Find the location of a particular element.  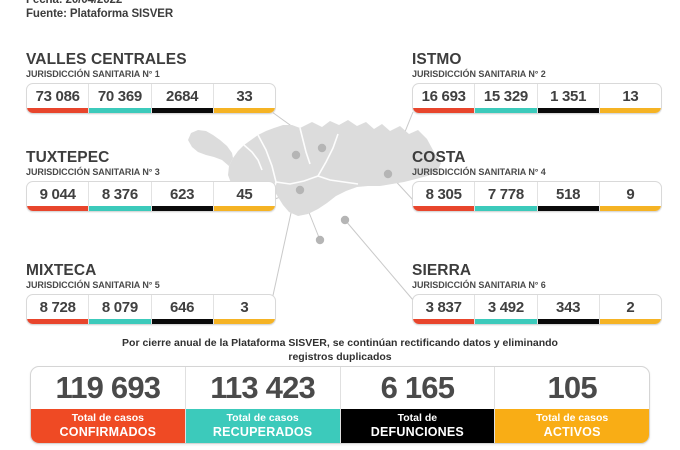

stat-cell-deaths: 623 is located at coordinates (182, 197).